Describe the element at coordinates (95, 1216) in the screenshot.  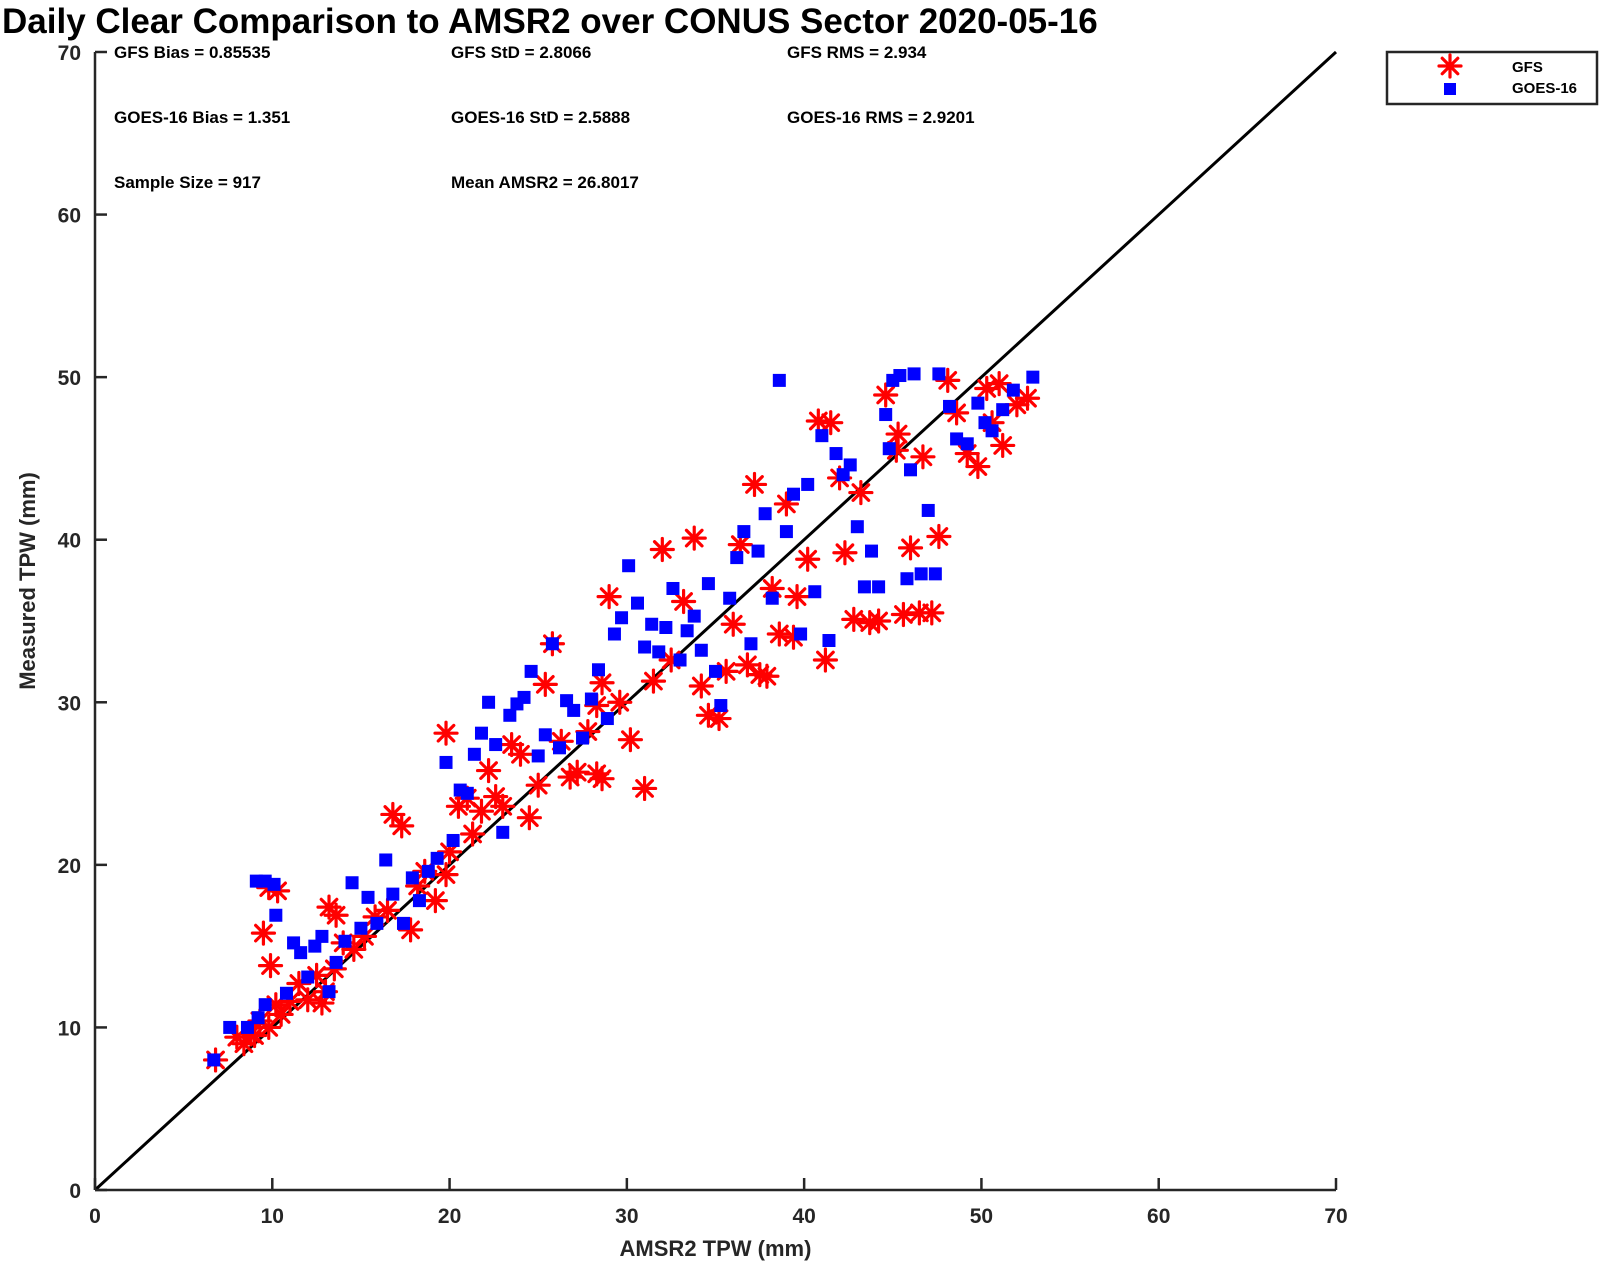
I see `x-tick-label: 0` at that location.